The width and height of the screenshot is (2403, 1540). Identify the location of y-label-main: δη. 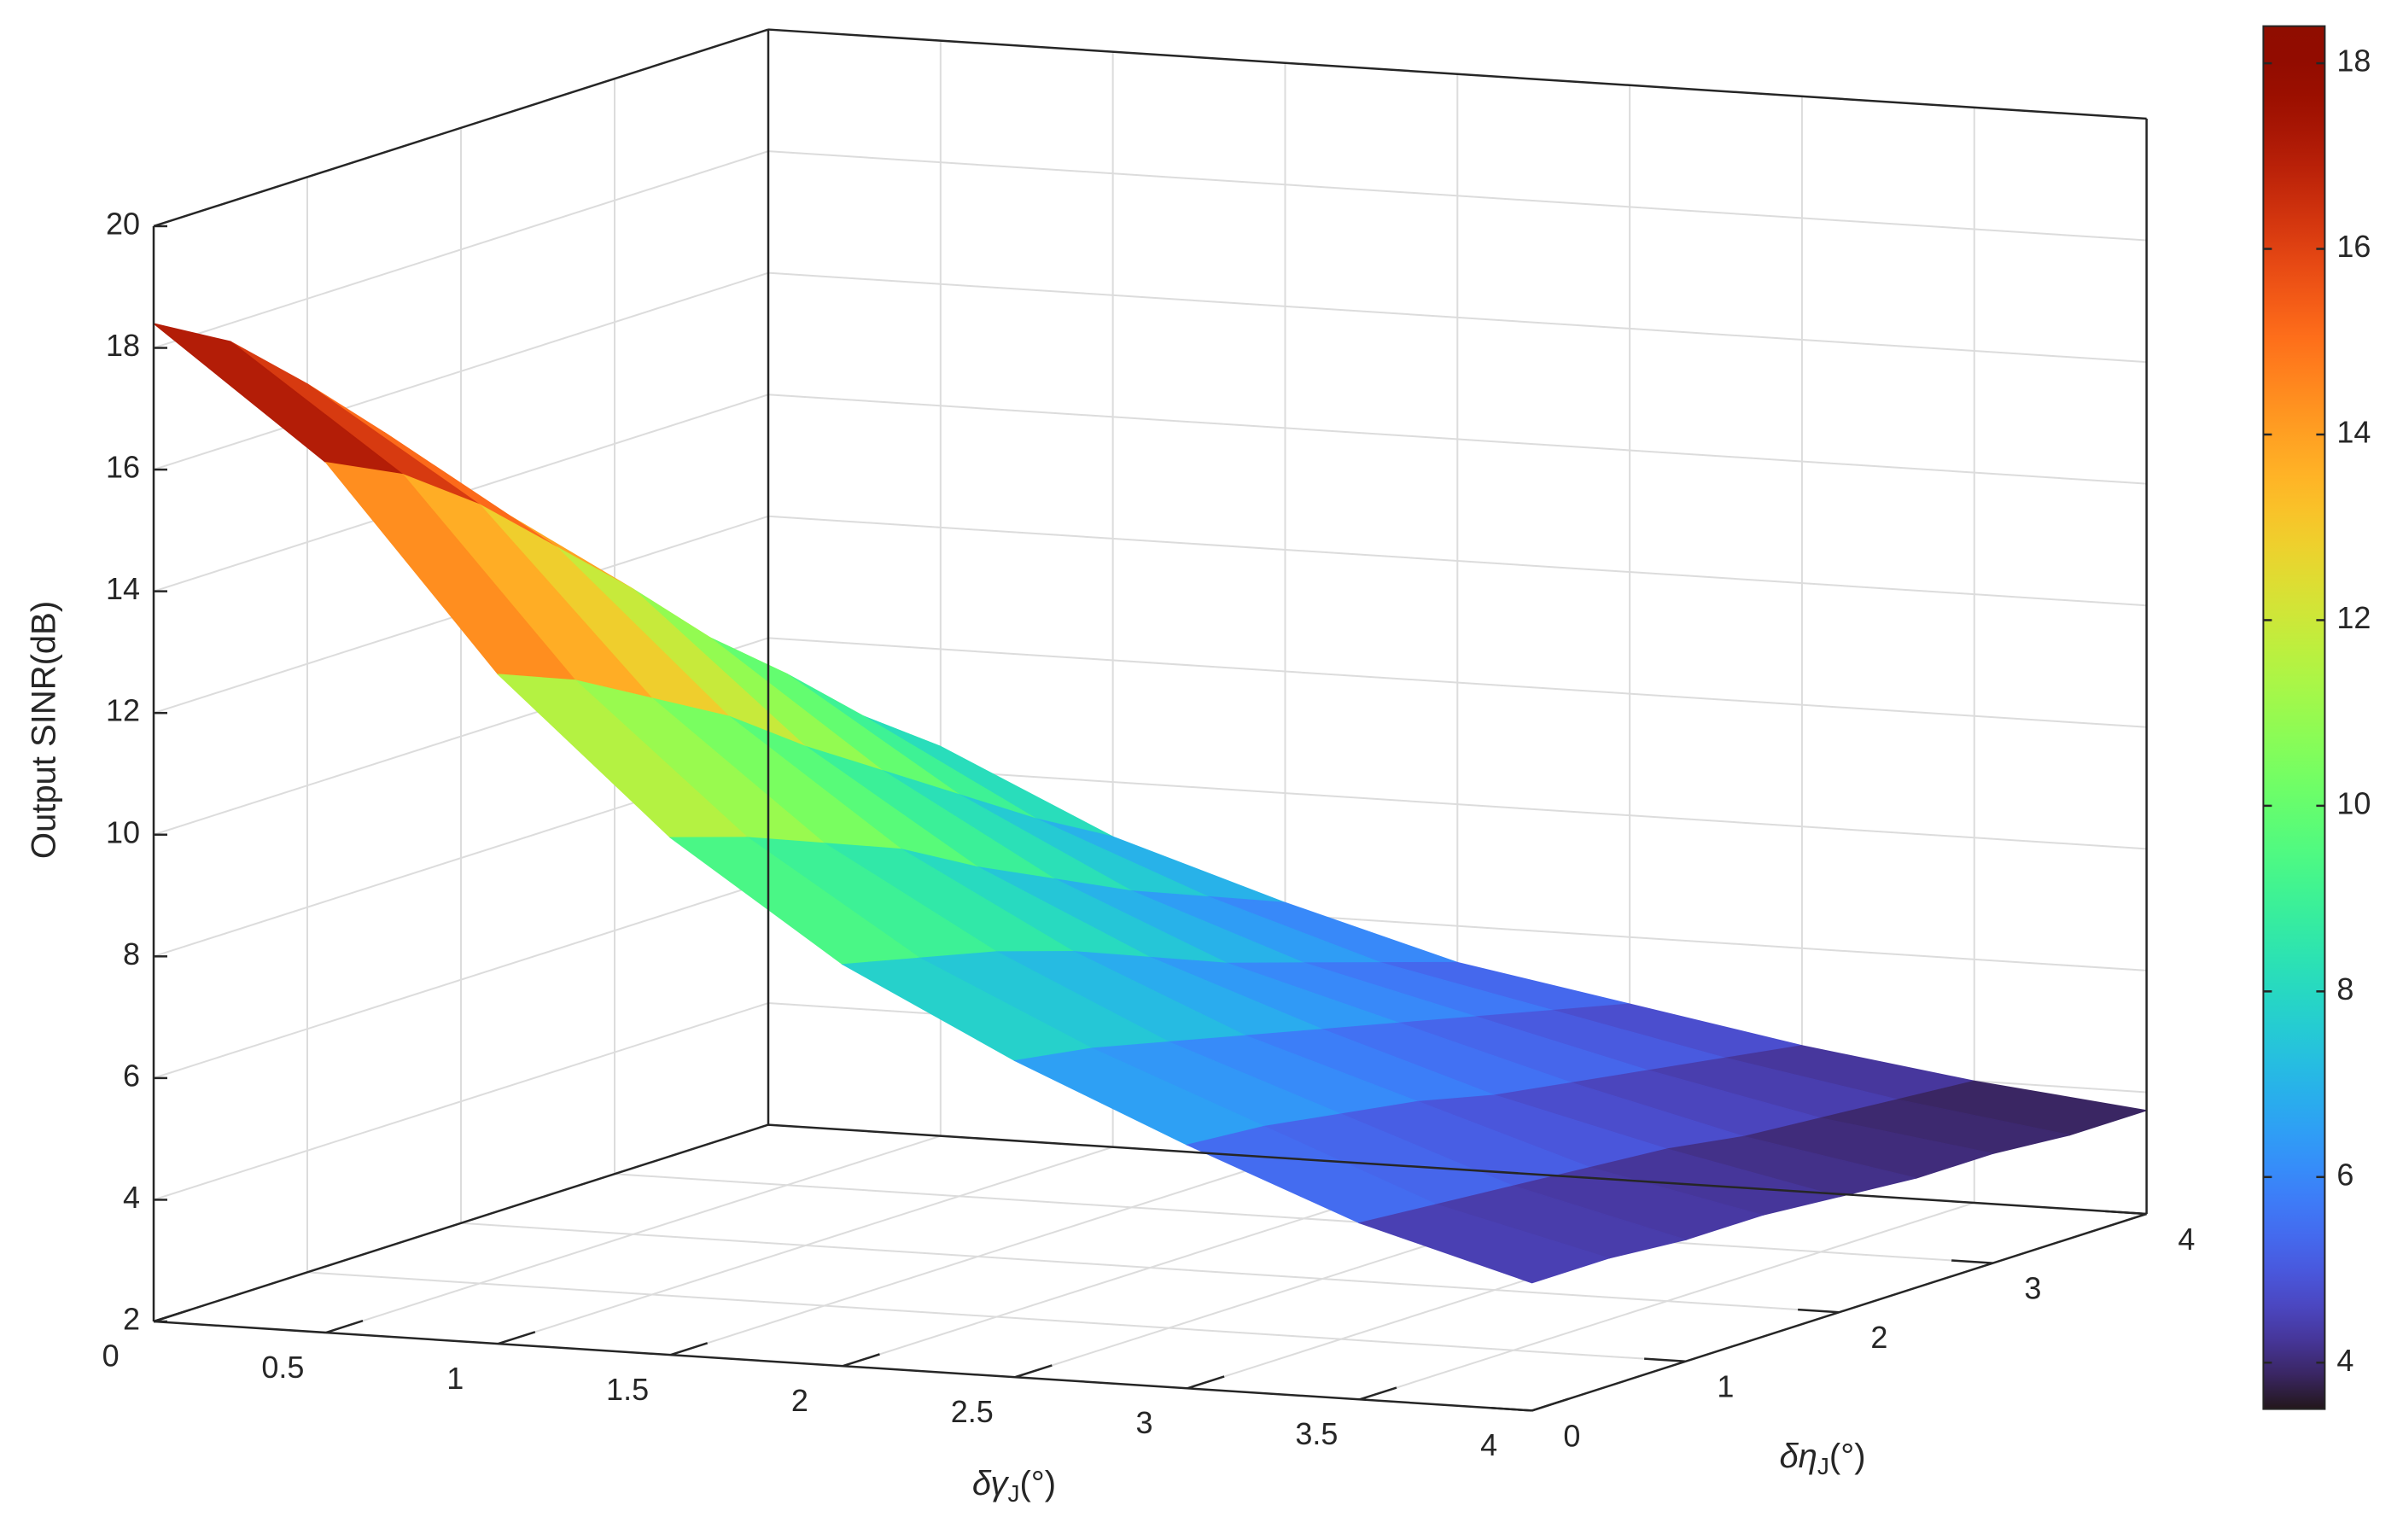
(1798, 1456).